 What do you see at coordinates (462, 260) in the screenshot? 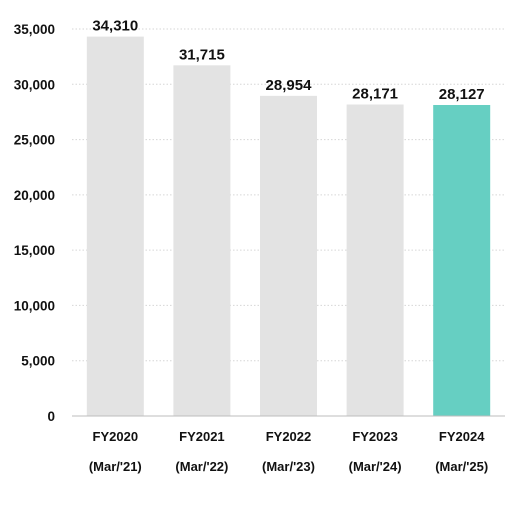
I see `bar-fy2024` at bounding box center [462, 260].